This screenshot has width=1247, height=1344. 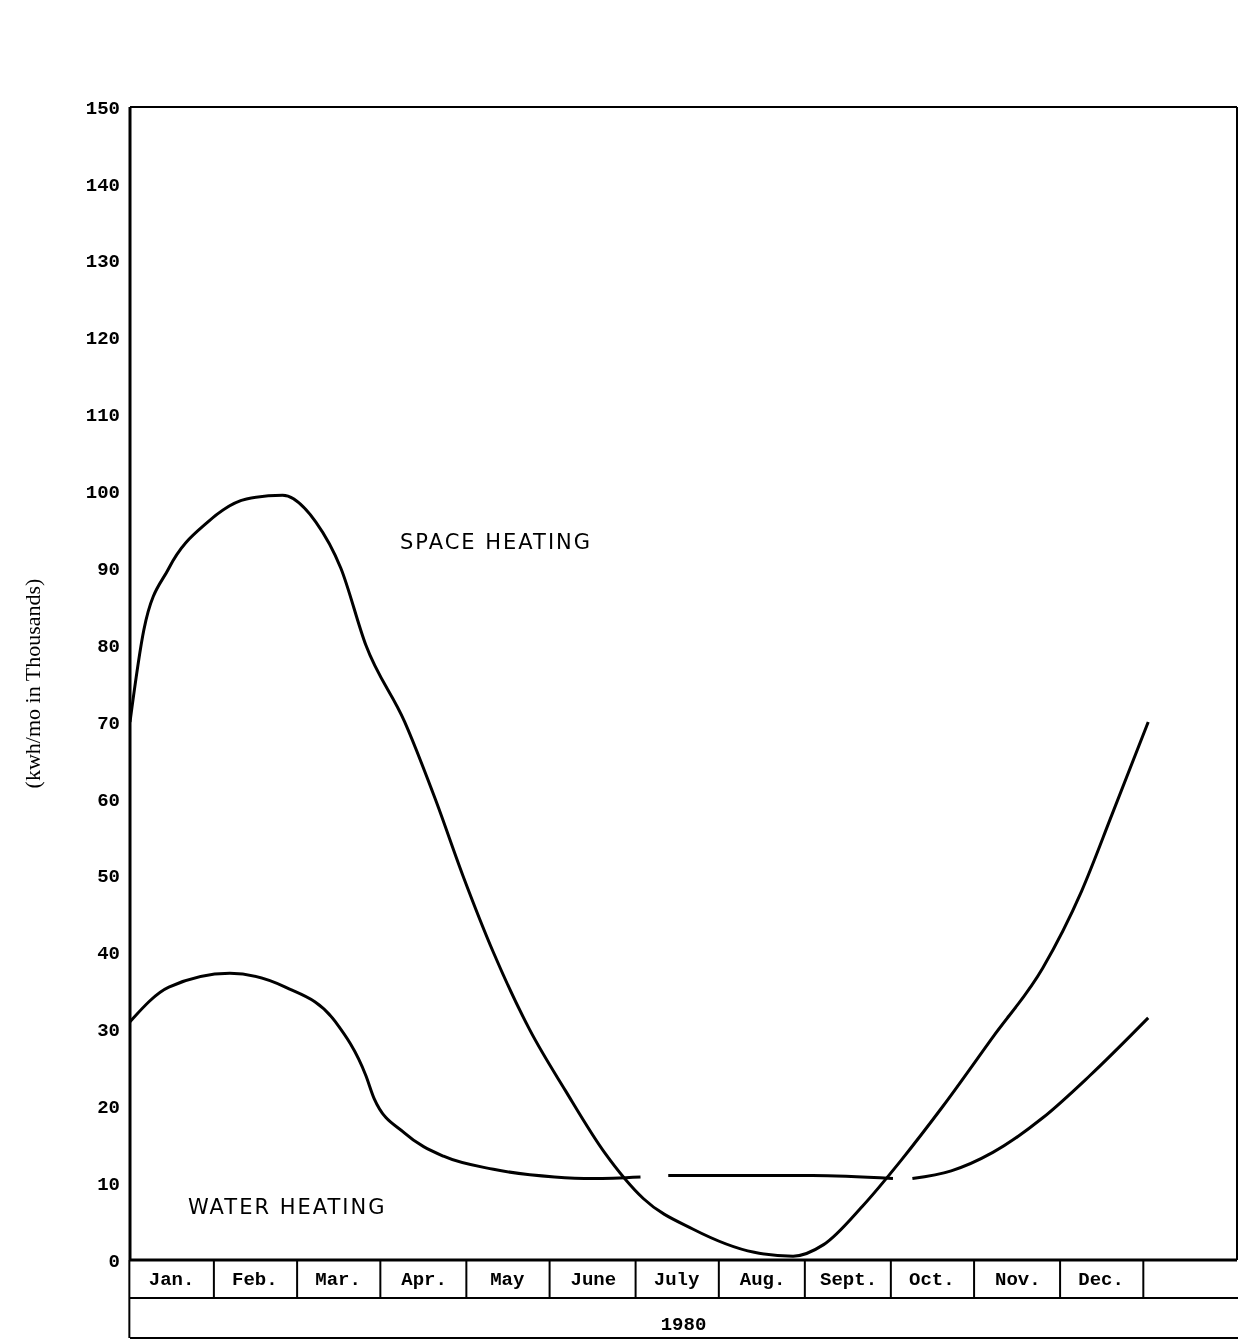 I want to click on x-tick-label: Dec., so click(x=1101, y=1280).